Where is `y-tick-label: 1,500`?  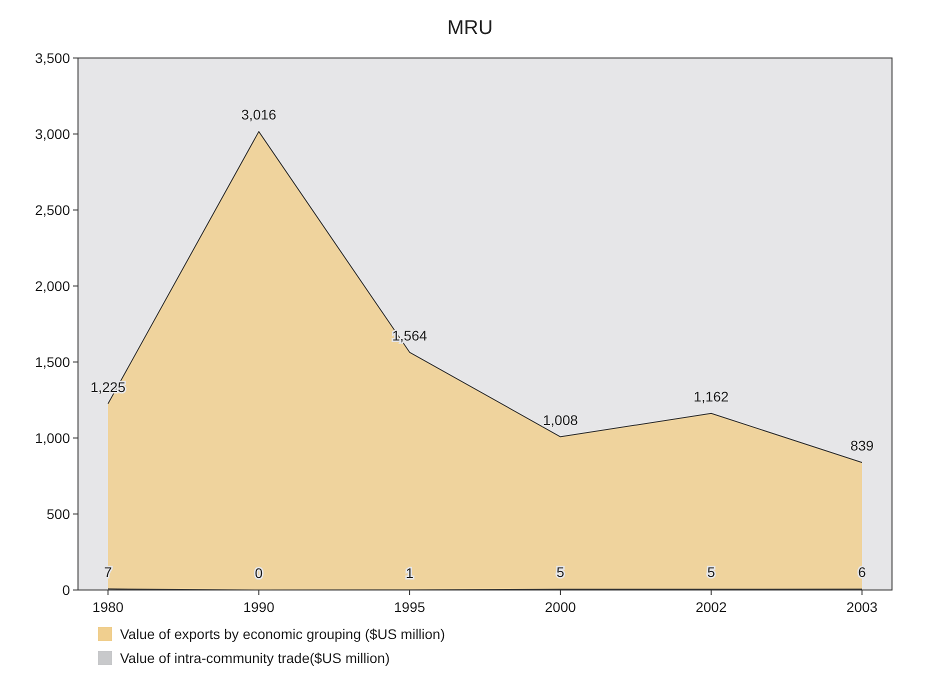
y-tick-label: 1,500 is located at coordinates (52, 362).